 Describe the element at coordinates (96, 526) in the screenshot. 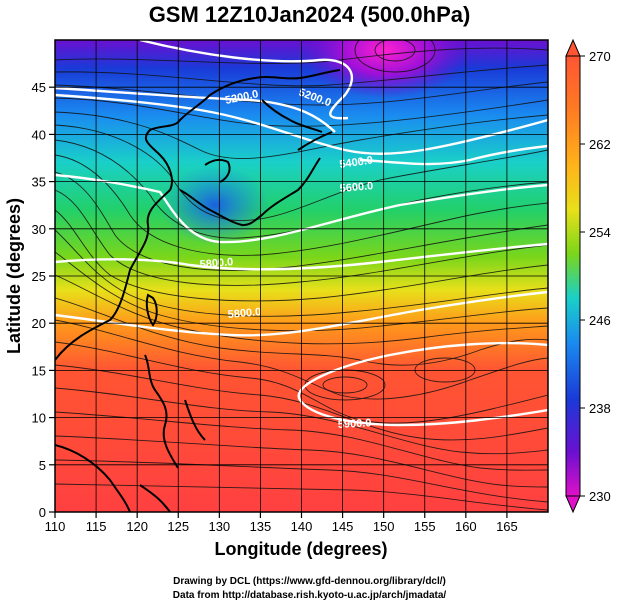

I see `x-tick-label: 115` at that location.